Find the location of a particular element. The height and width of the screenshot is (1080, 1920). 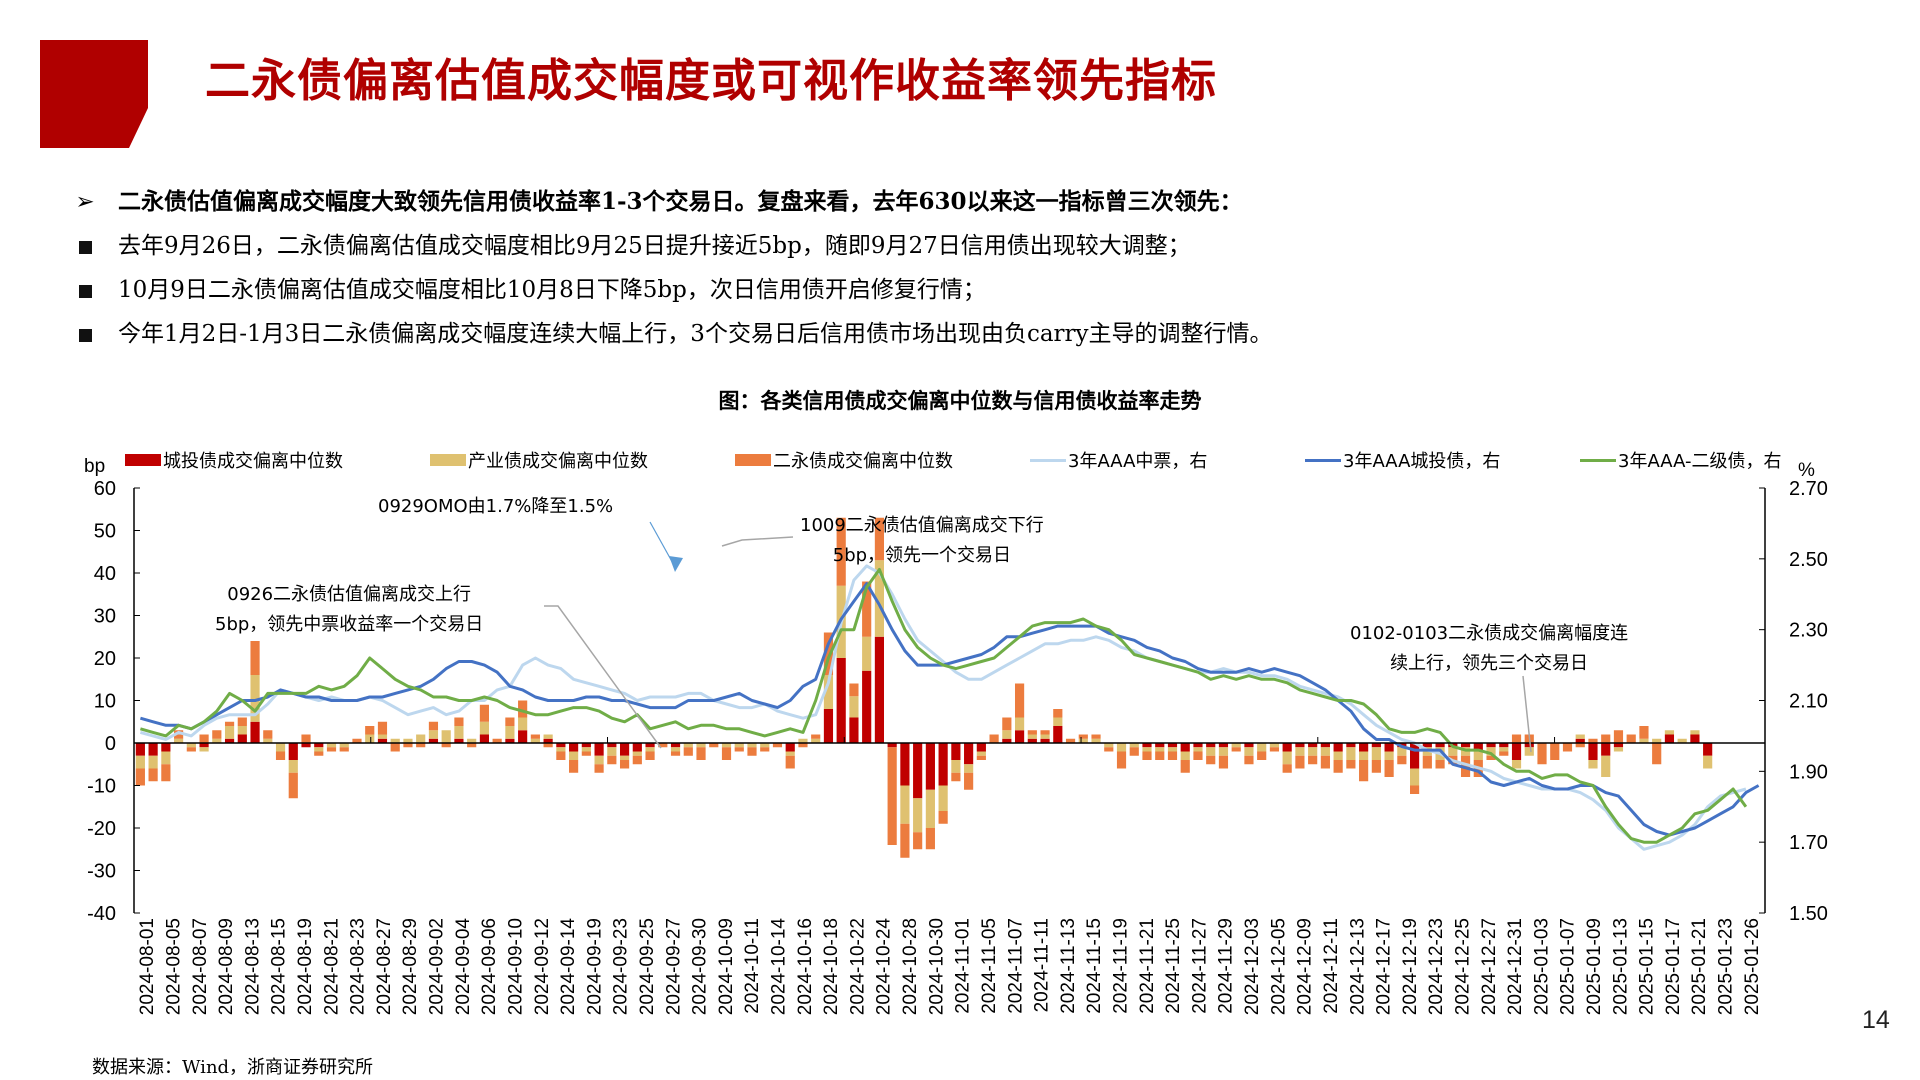

x-tick-label: 2024-12-03 is located at coordinates (1252, 966).